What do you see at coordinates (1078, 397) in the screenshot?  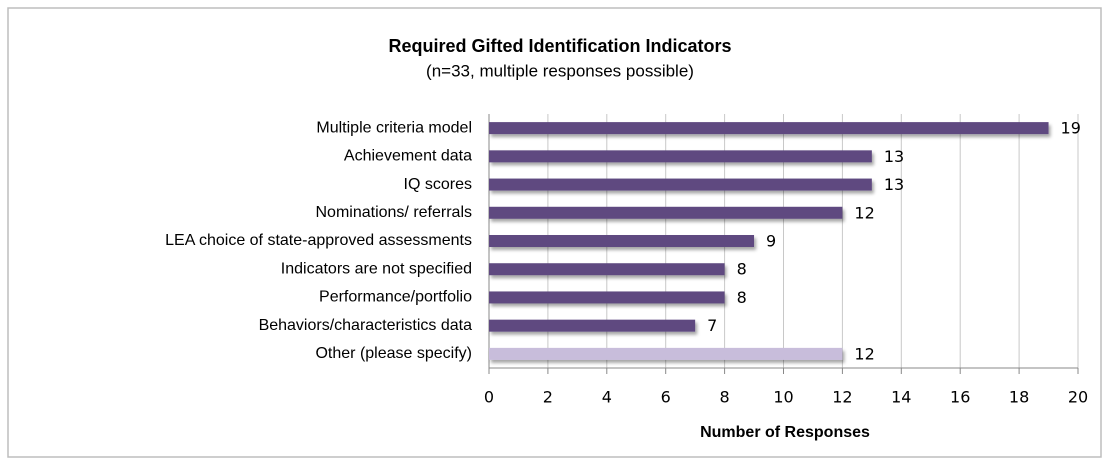 I see `x-tick-label: 20` at bounding box center [1078, 397].